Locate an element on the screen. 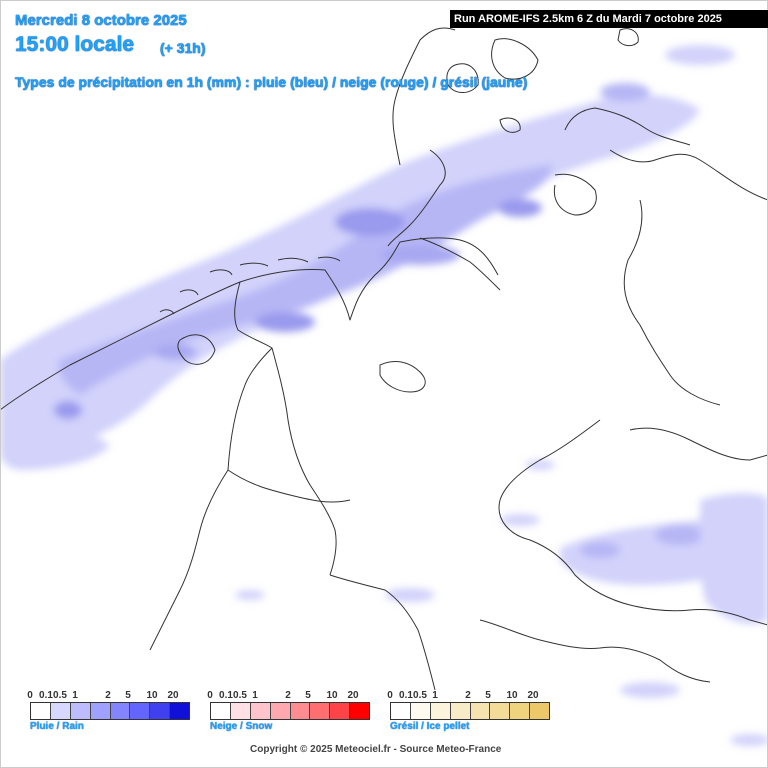 This screenshot has width=768, height=768. legend-label: Grésil / Ice pellet is located at coordinates (430, 726).